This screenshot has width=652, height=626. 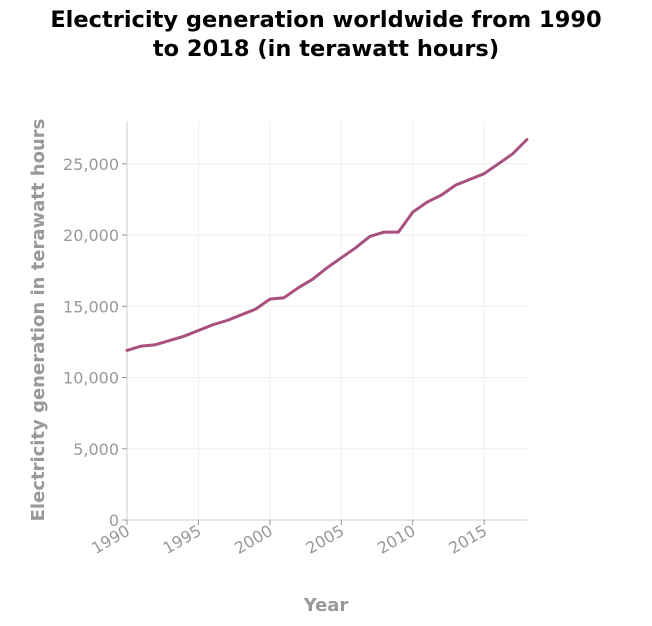 What do you see at coordinates (326, 49) in the screenshot?
I see `chart-title-line-2: to 2018 (in terawatt hours)` at bounding box center [326, 49].